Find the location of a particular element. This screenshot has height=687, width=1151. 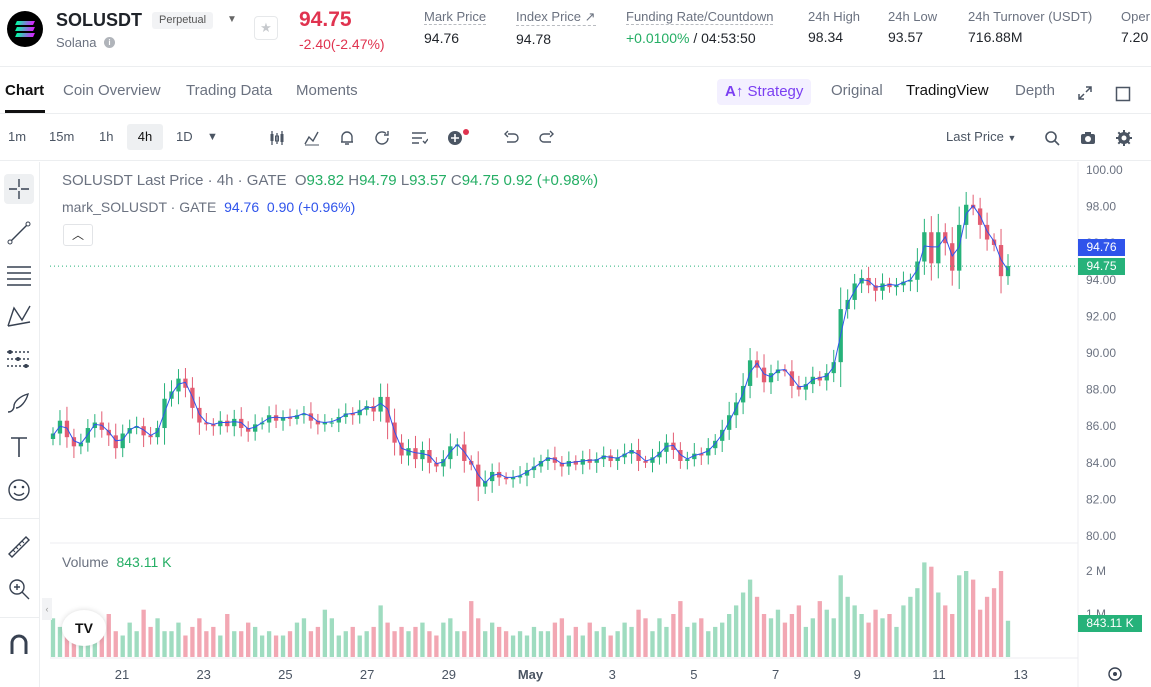

indicator-icon is located at coordinates (312, 138).